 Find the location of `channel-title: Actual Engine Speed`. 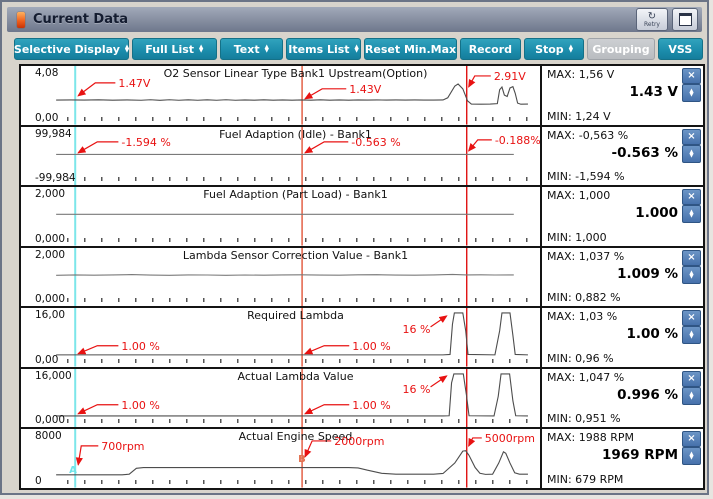

channel-title: Actual Engine Speed is located at coordinates (295, 437).